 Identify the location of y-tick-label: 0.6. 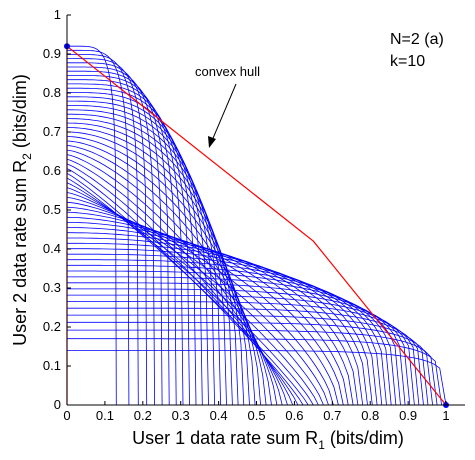
(52, 170).